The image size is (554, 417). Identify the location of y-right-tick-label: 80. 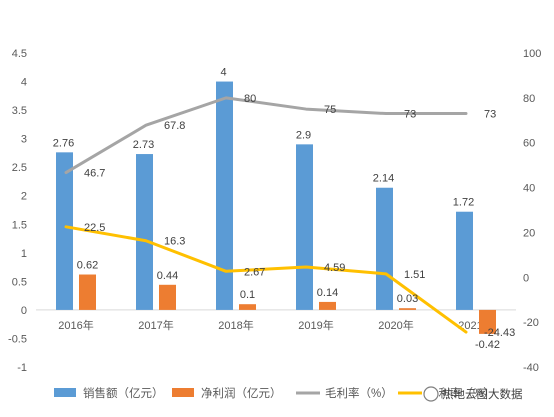
(529, 99).